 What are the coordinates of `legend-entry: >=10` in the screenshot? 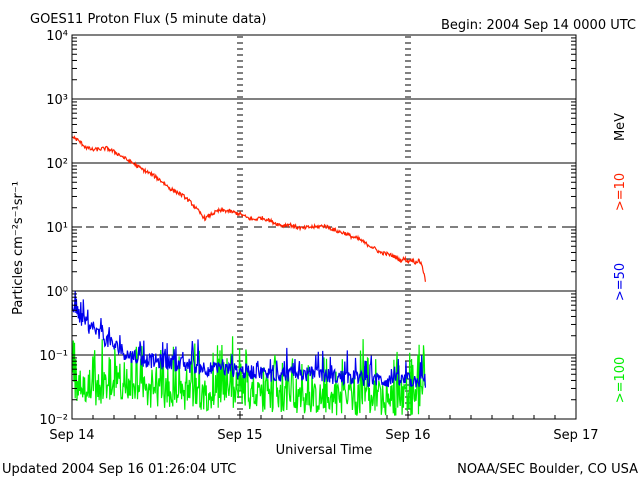 It's located at (620, 192).